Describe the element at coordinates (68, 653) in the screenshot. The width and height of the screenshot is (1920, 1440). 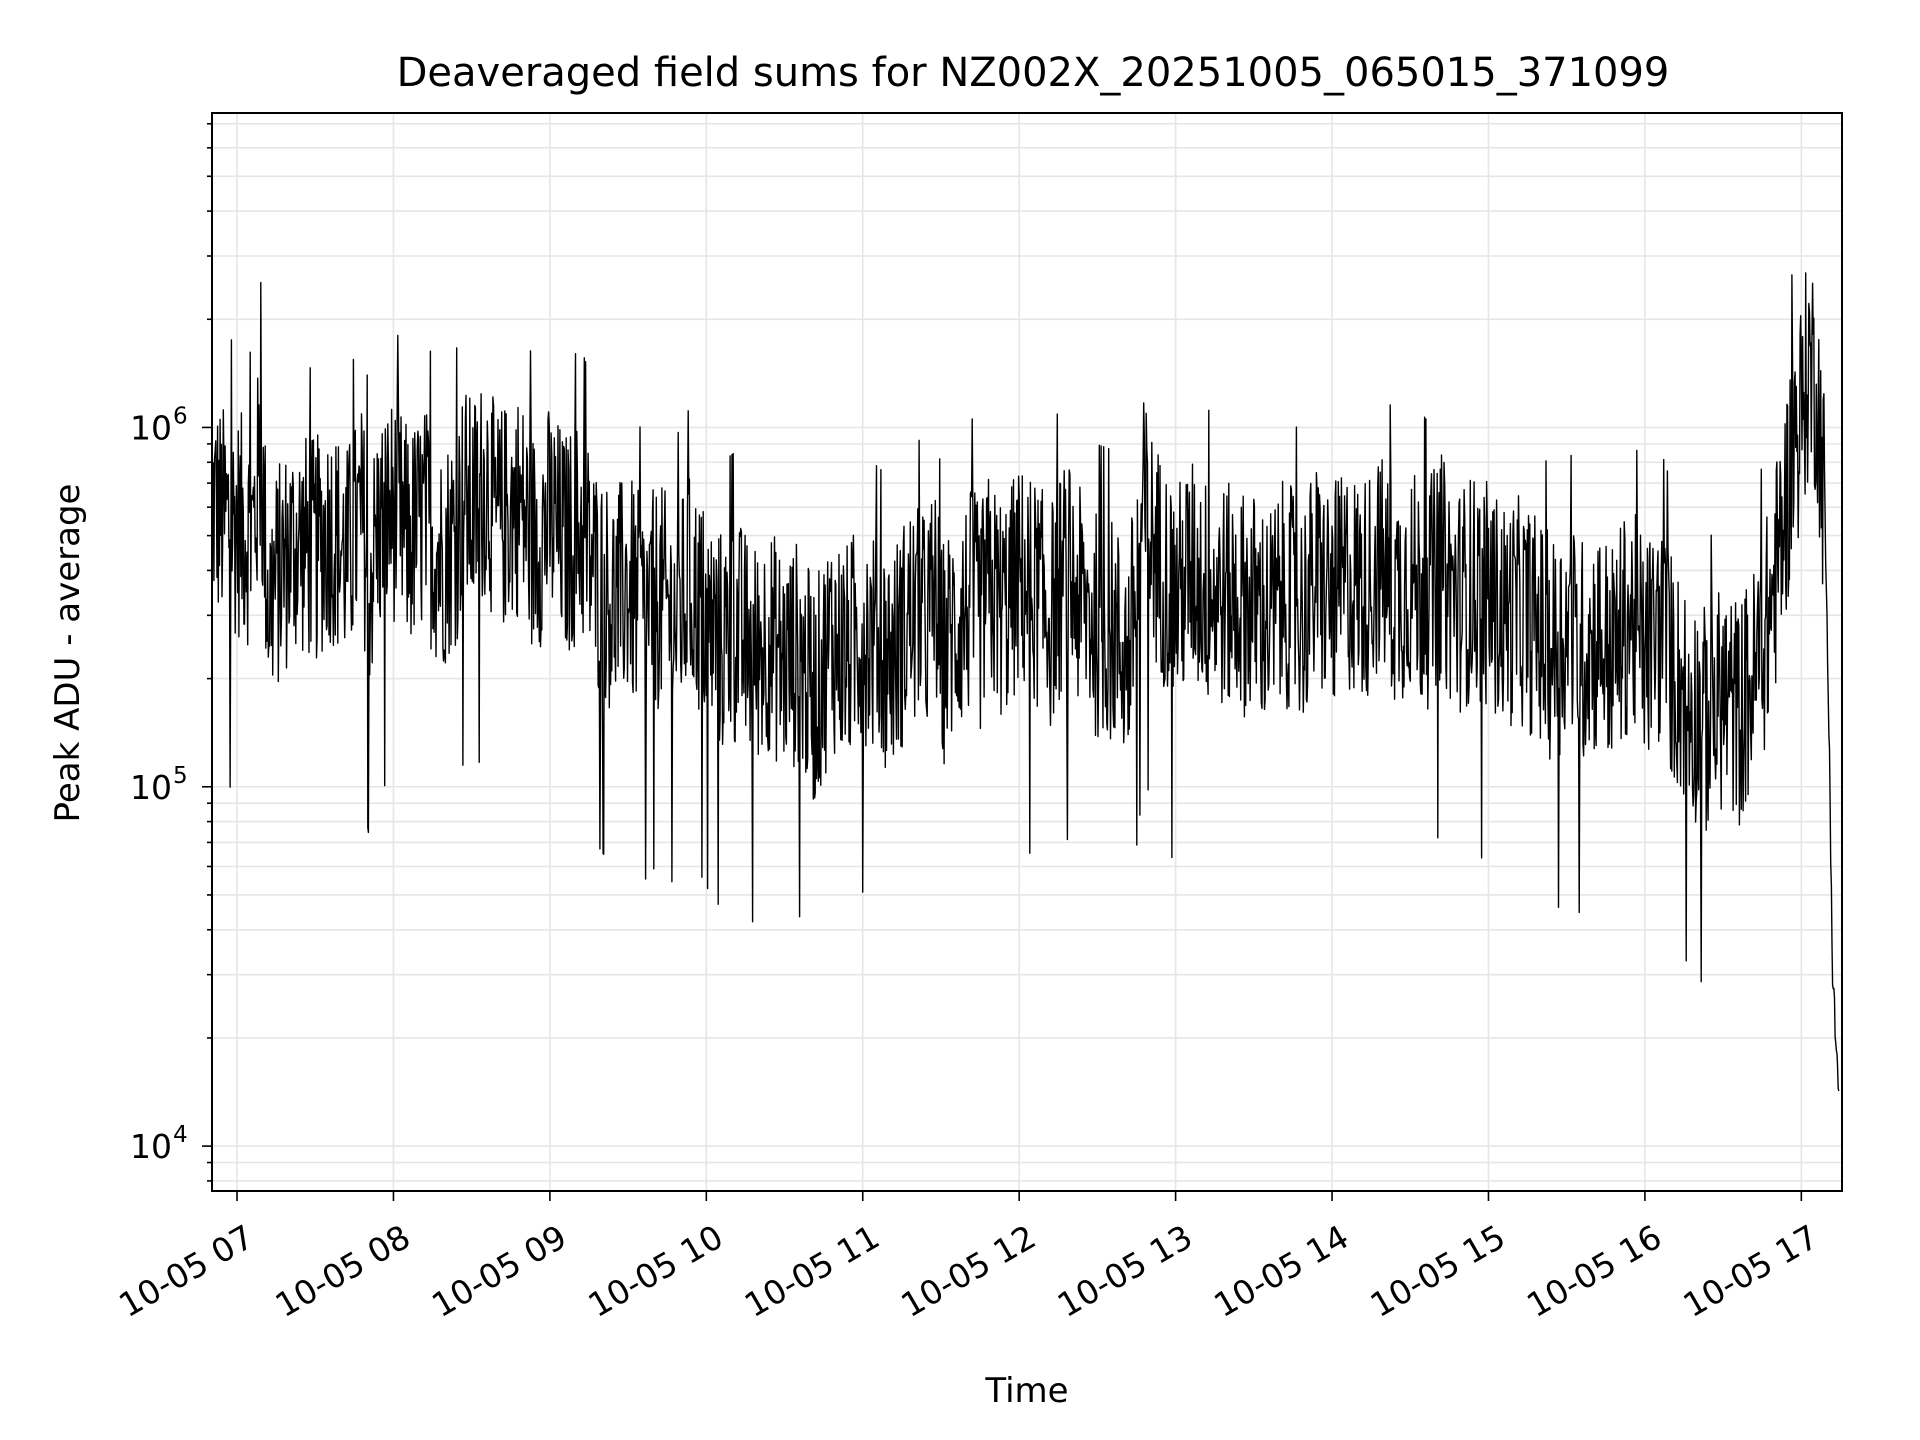
I see `y-axis-label: Peak ADU - average` at that location.